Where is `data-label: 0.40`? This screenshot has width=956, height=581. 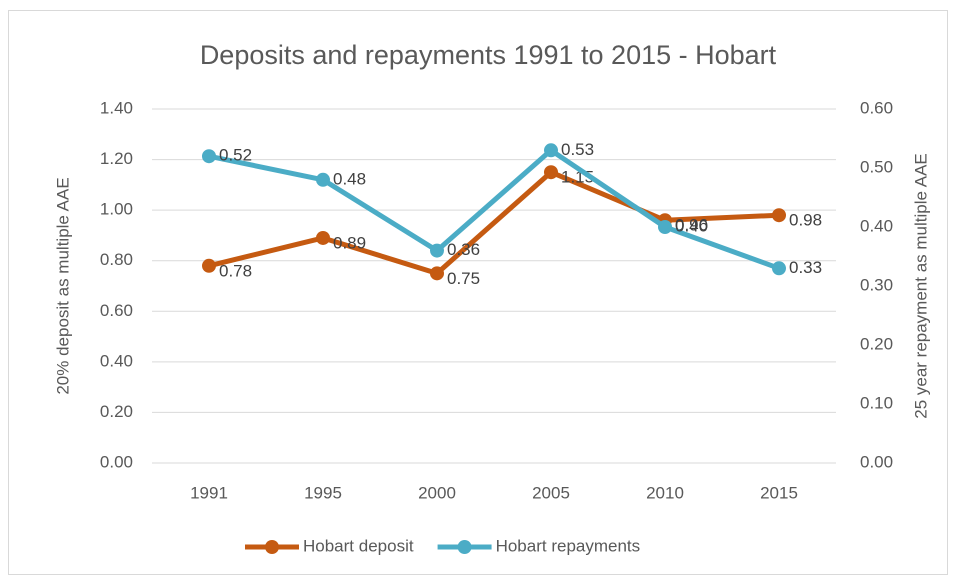
data-label: 0.40 is located at coordinates (691, 225).